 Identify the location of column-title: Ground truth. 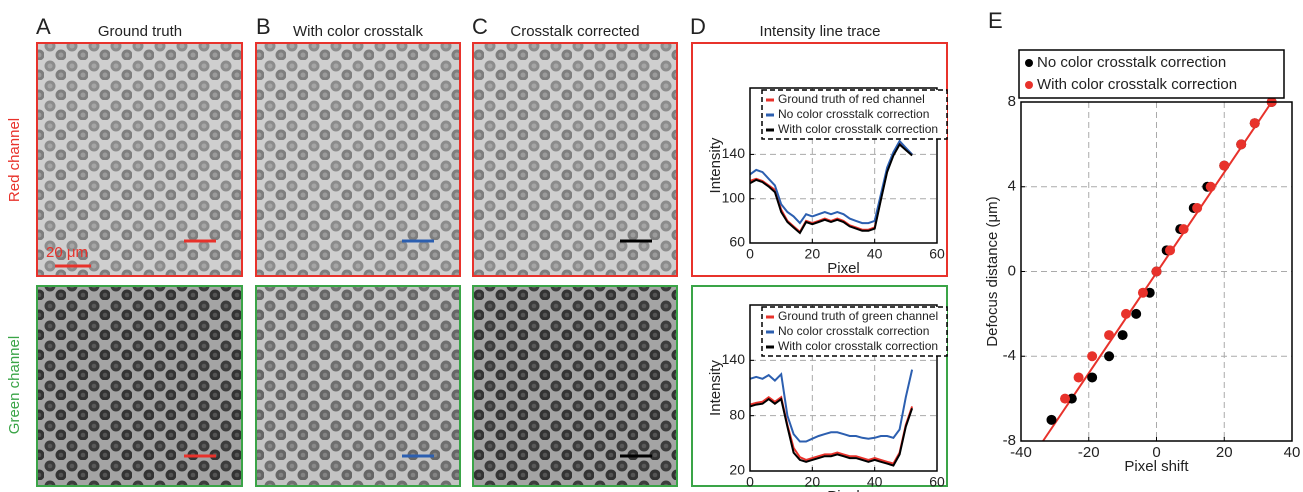
(140, 31).